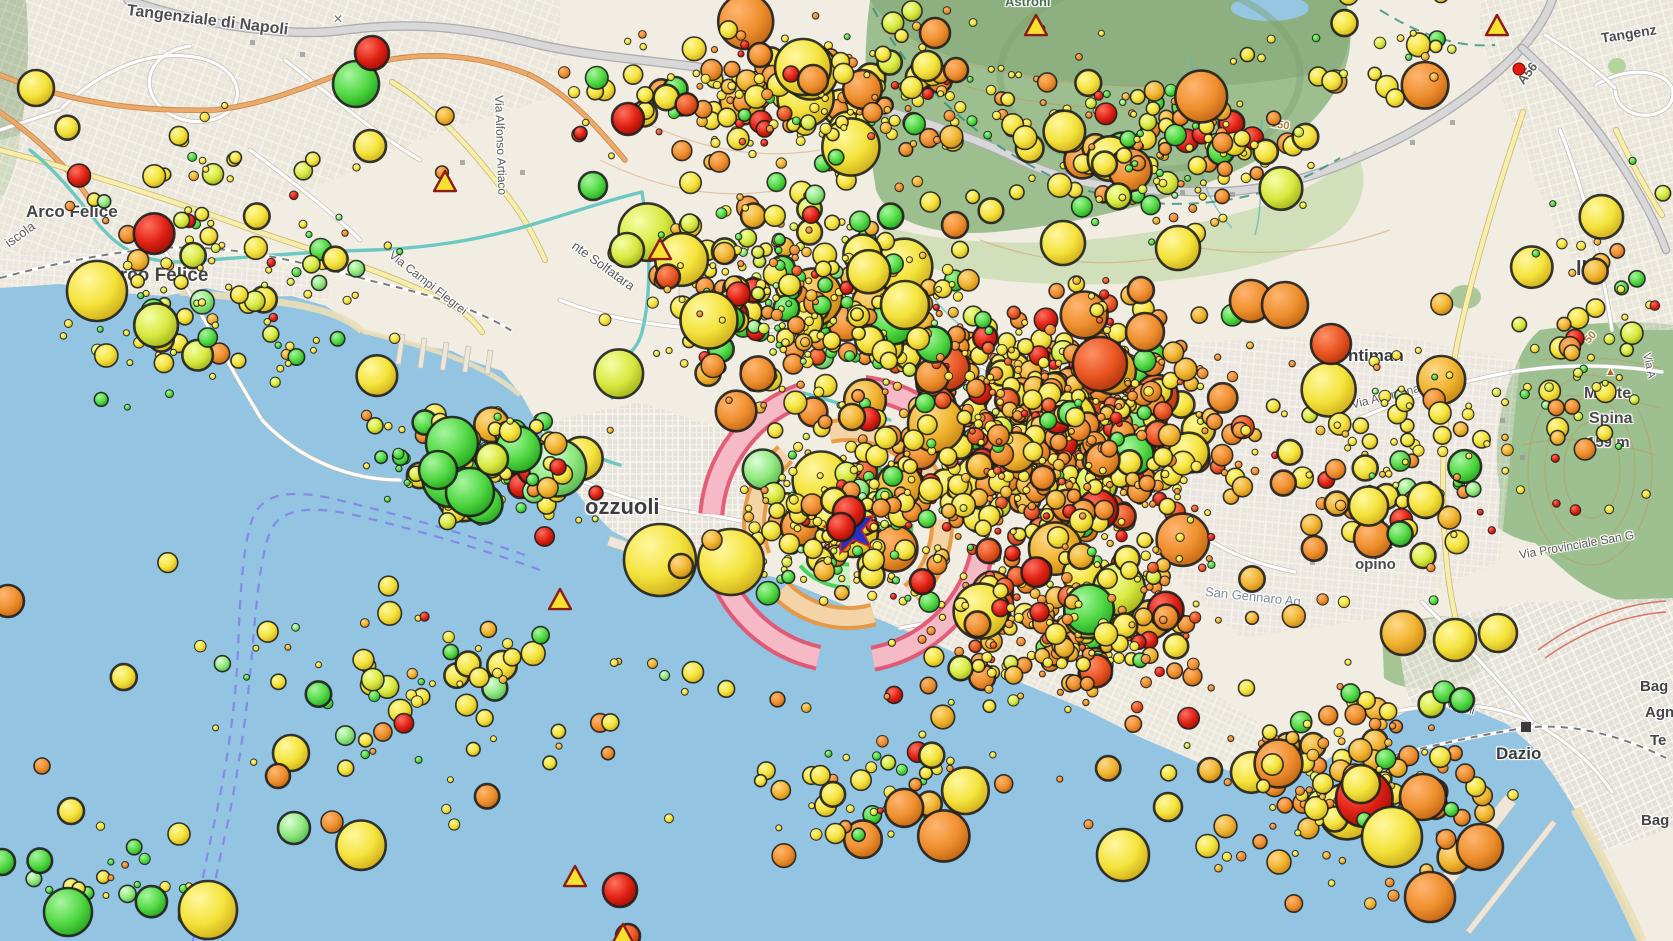 This screenshot has width=1673, height=941. What do you see at coordinates (1497, 25) in the screenshot?
I see `station-triangle-marker` at bounding box center [1497, 25].